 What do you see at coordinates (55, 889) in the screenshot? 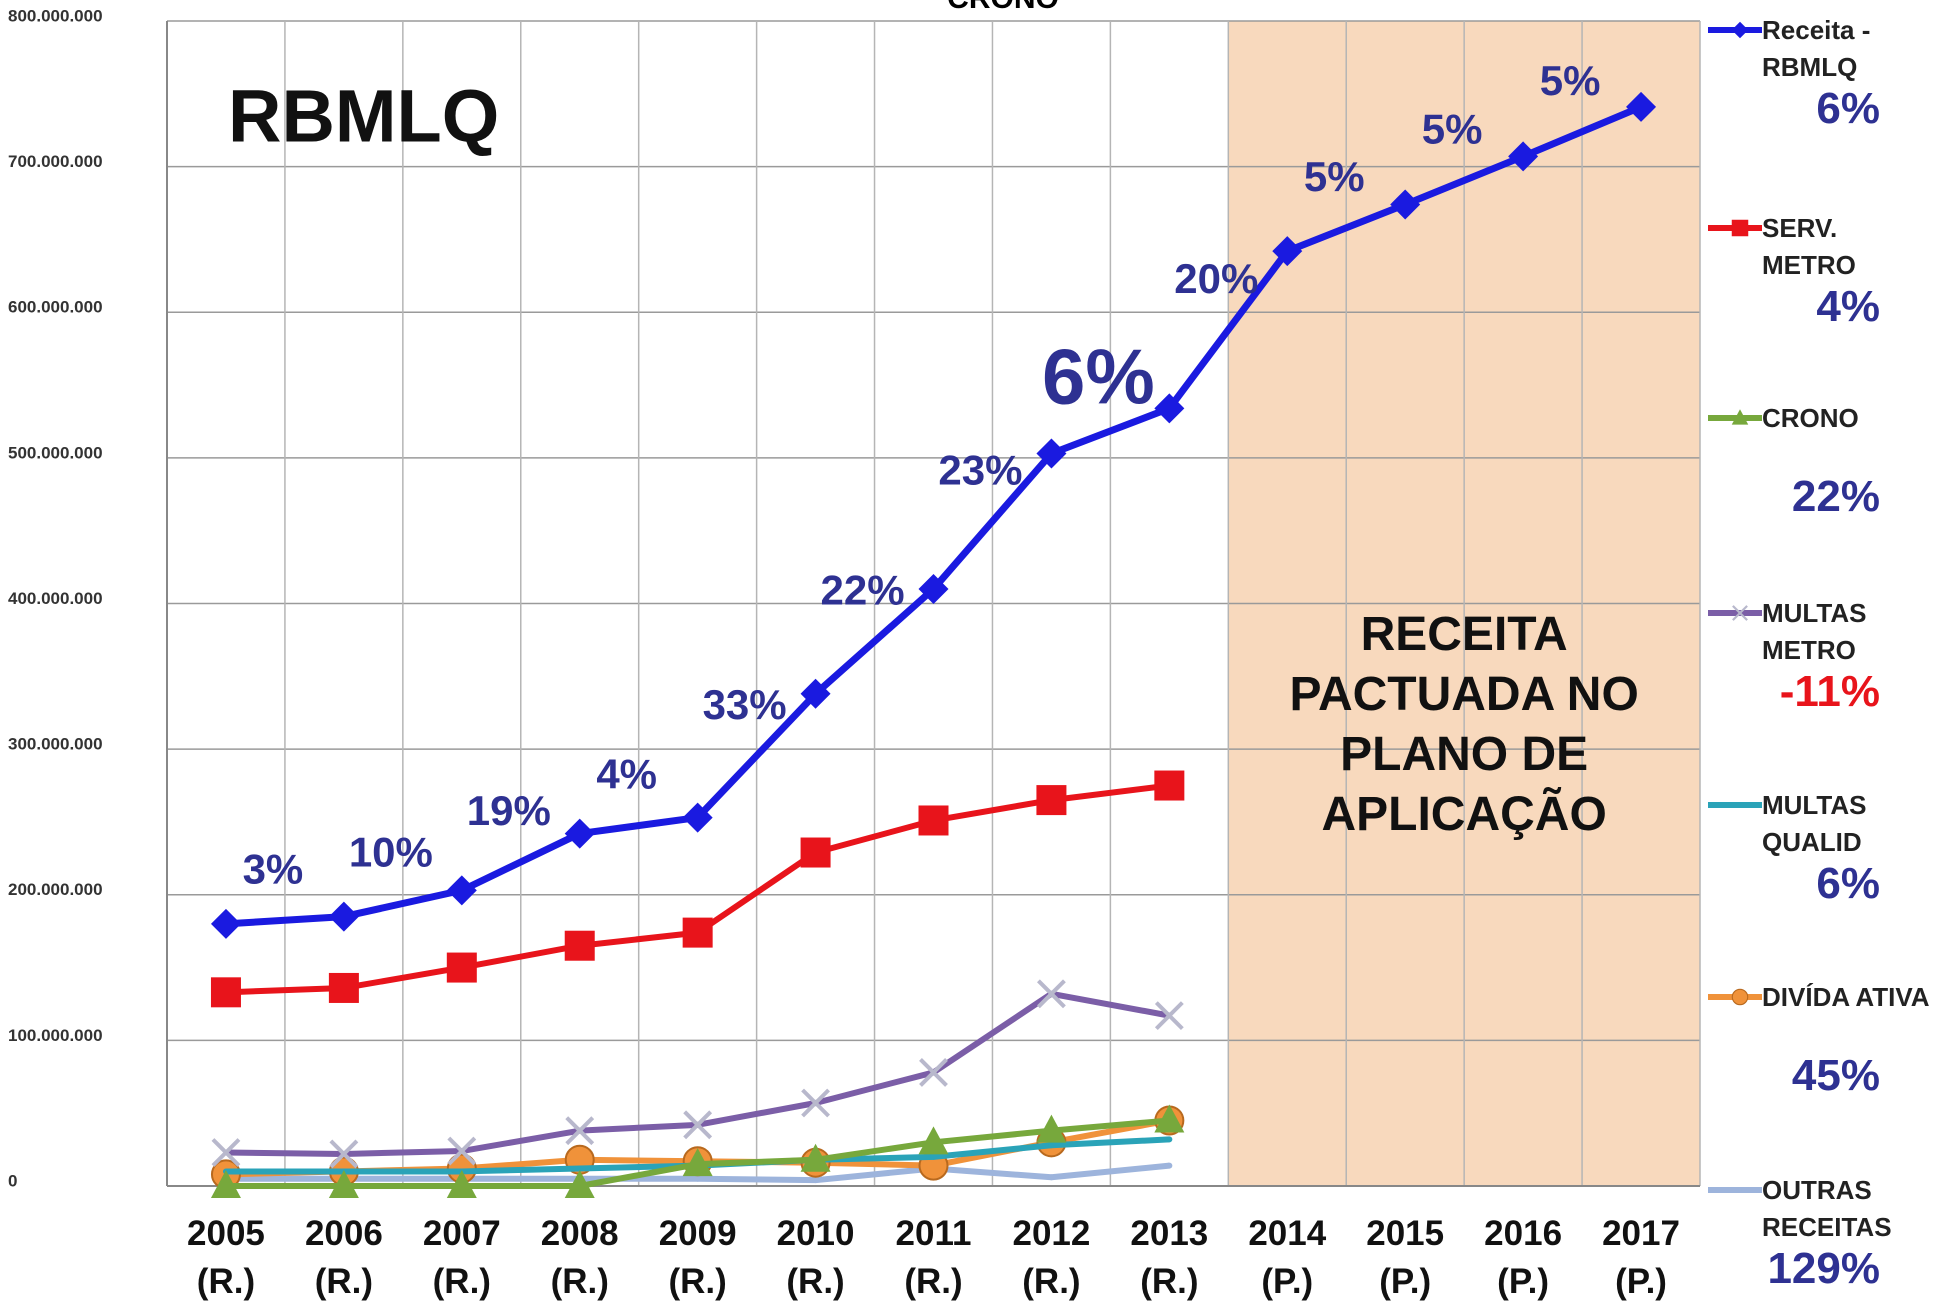
I see `y-tick-label: 200.000.000` at bounding box center [55, 889].